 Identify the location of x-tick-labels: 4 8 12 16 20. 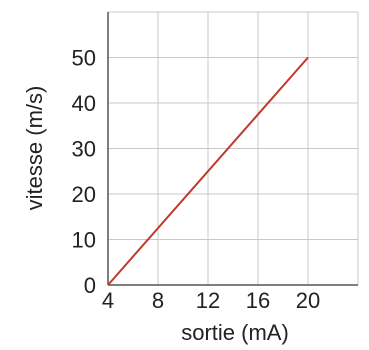
(211, 300).